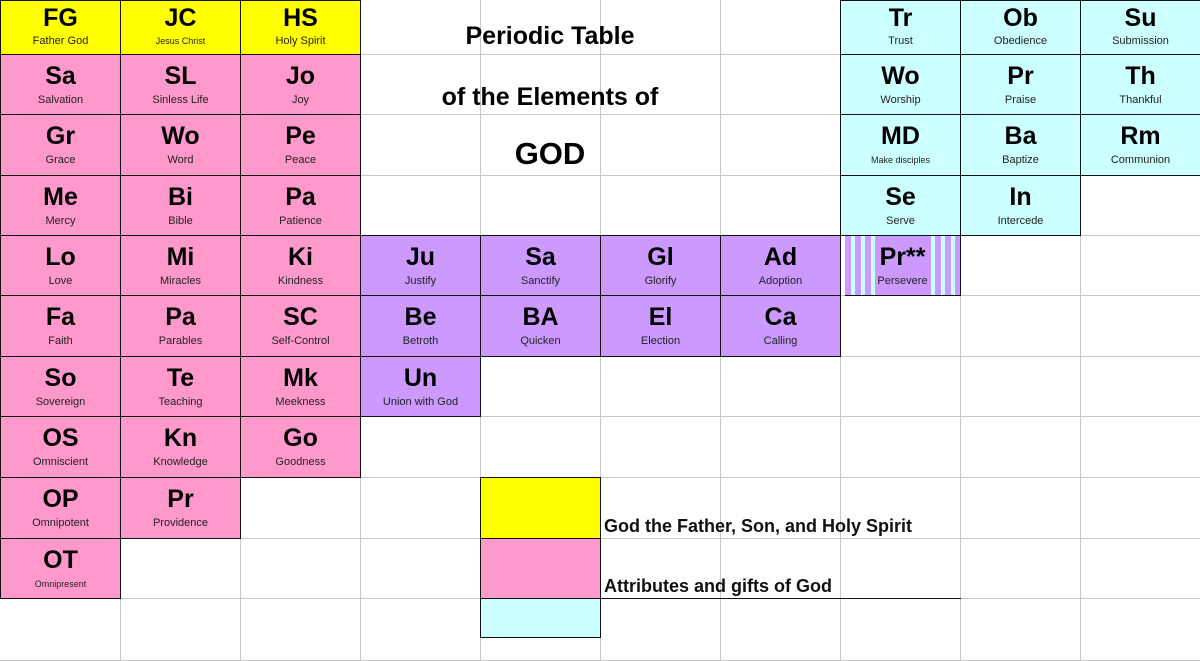  I want to click on element-name: Trust, so click(900, 41).